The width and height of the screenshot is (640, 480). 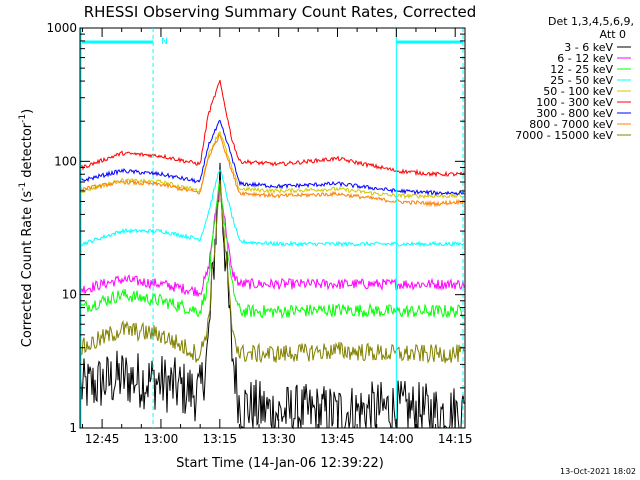 I want to click on x-tick-label-2: 13:15, so click(x=220, y=439).